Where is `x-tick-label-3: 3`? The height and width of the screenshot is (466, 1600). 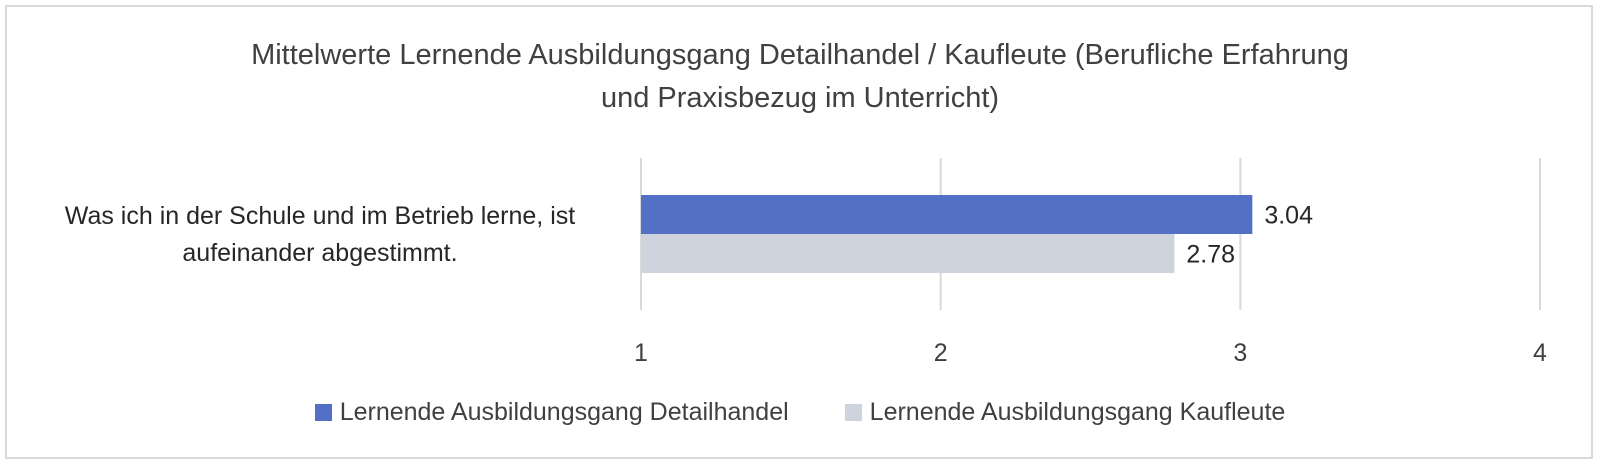 x-tick-label-3: 3 is located at coordinates (1240, 353).